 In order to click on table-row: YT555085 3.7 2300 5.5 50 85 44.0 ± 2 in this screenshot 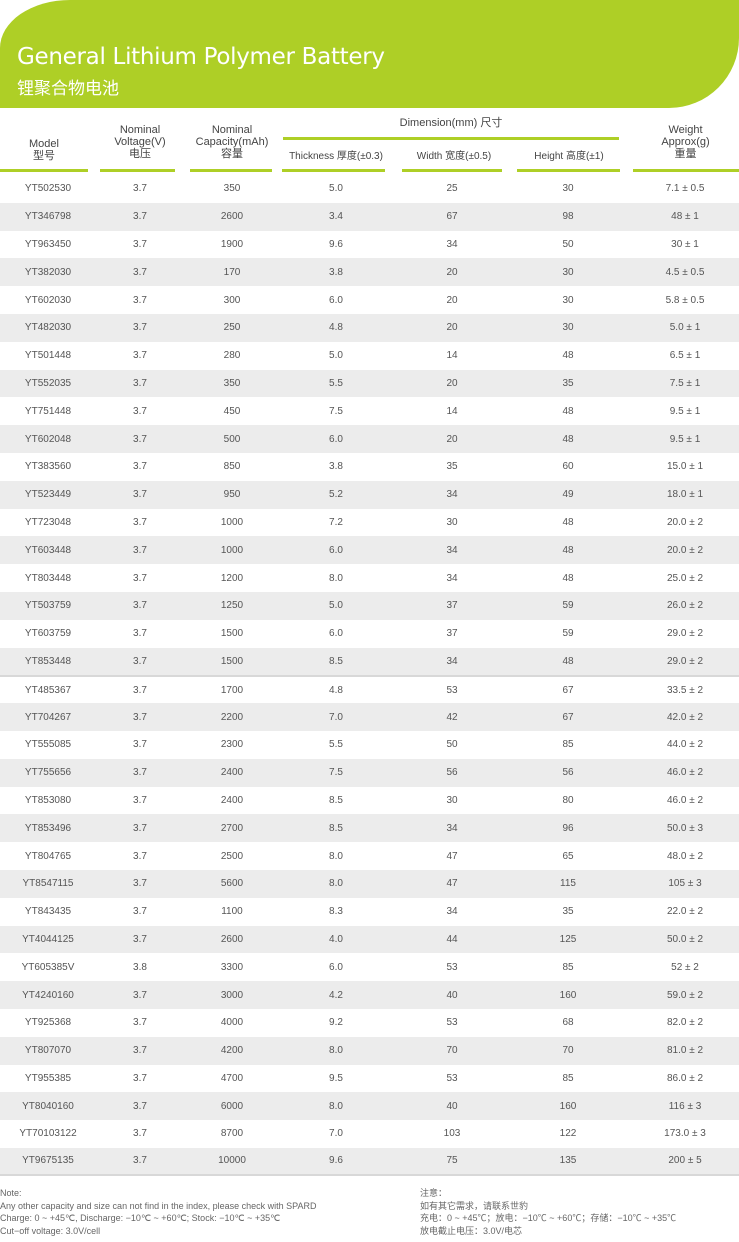, I will do `click(369, 745)`.